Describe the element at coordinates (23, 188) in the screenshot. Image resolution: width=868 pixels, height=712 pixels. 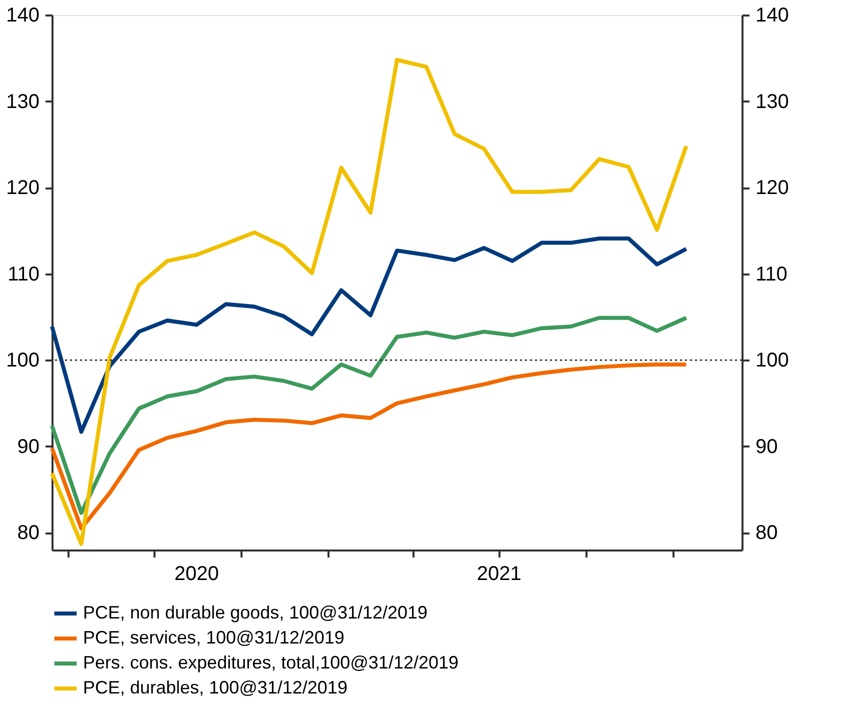
I see `y-tick-label: 120` at that location.